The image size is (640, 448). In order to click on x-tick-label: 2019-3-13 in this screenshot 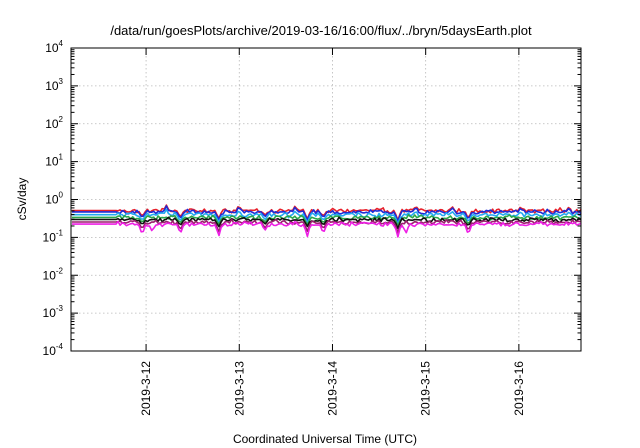, I will do `click(239, 388)`.